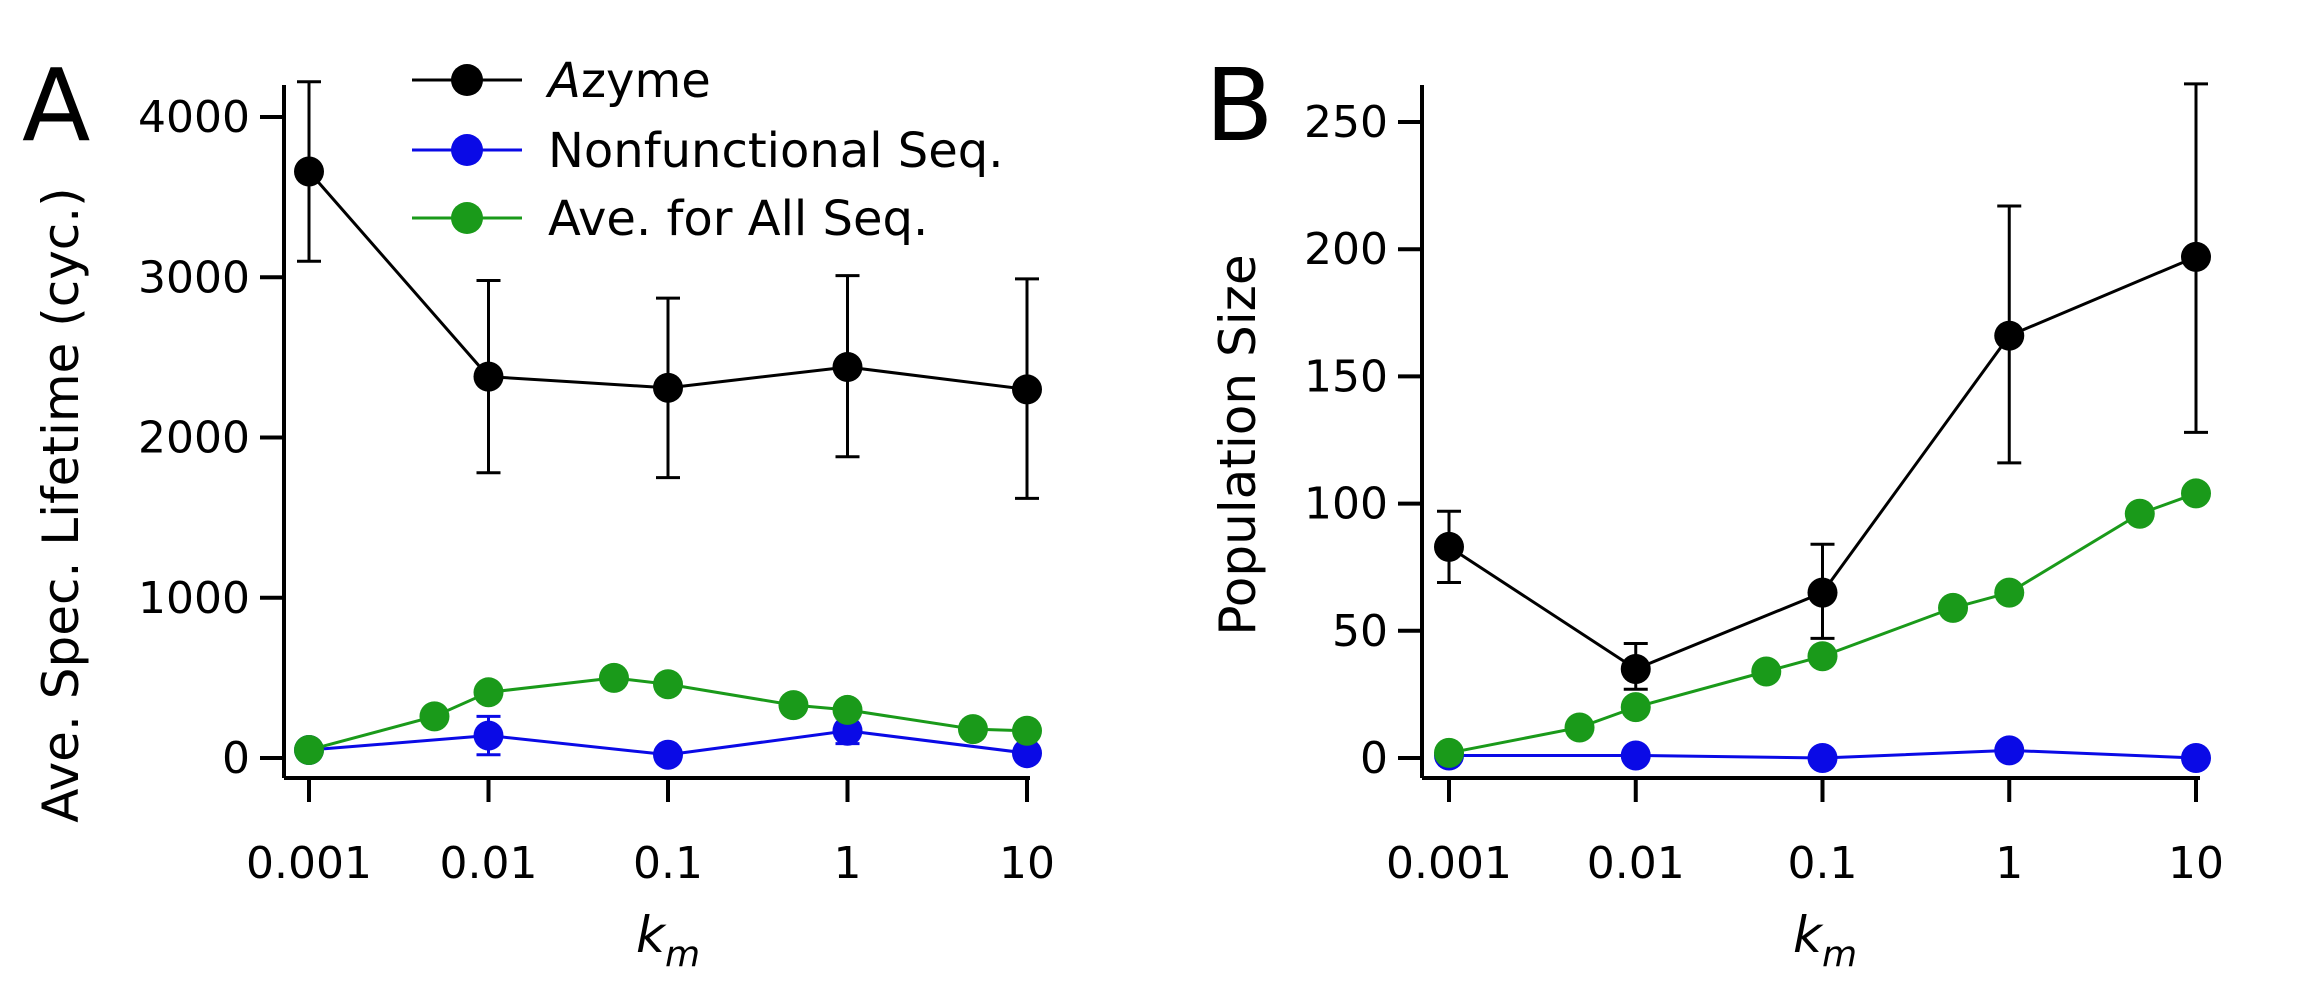  What do you see at coordinates (1374, 758) in the screenshot?
I see `panel-b-y-tick-label: 0` at bounding box center [1374, 758].